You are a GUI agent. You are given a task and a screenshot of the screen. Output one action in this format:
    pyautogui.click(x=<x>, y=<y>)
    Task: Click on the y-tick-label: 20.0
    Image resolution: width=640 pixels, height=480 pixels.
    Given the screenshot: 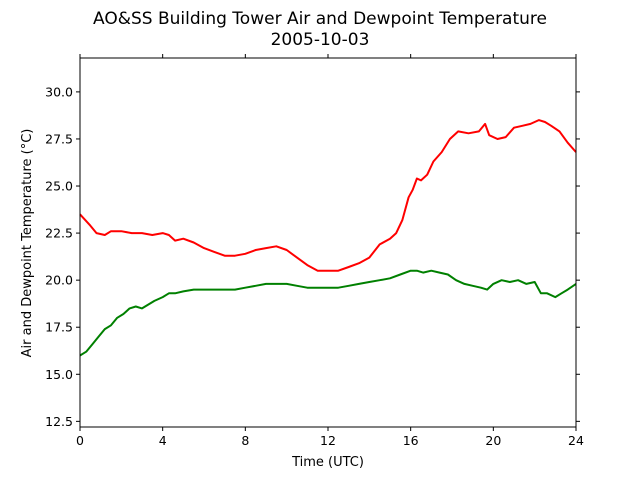 What is the action you would take?
    pyautogui.click(x=59, y=280)
    